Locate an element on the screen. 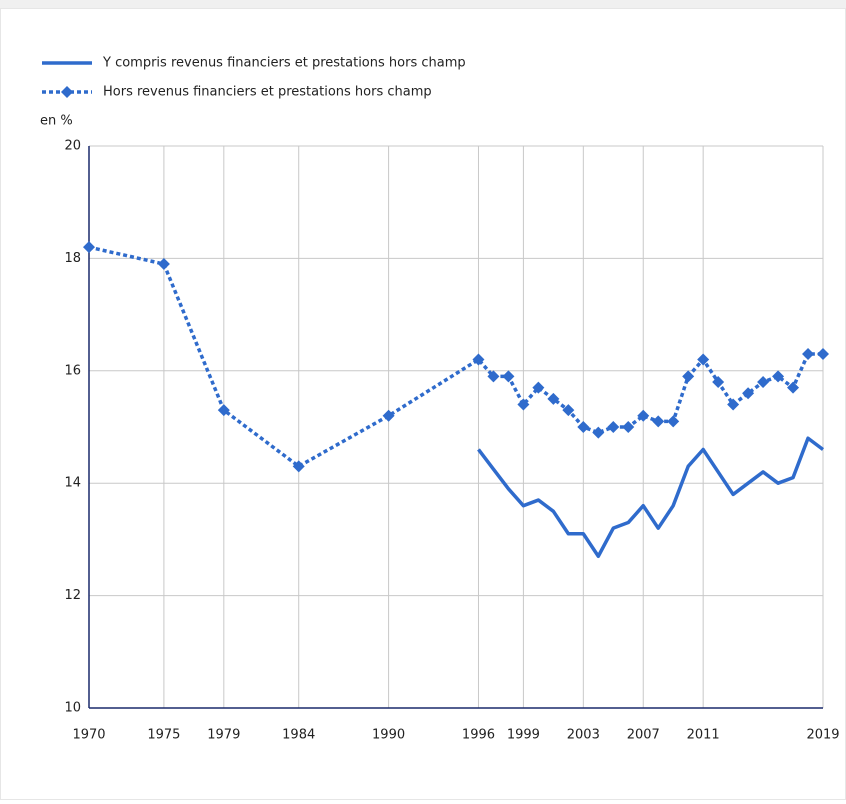  y-tick-label: 12 is located at coordinates (72, 595).